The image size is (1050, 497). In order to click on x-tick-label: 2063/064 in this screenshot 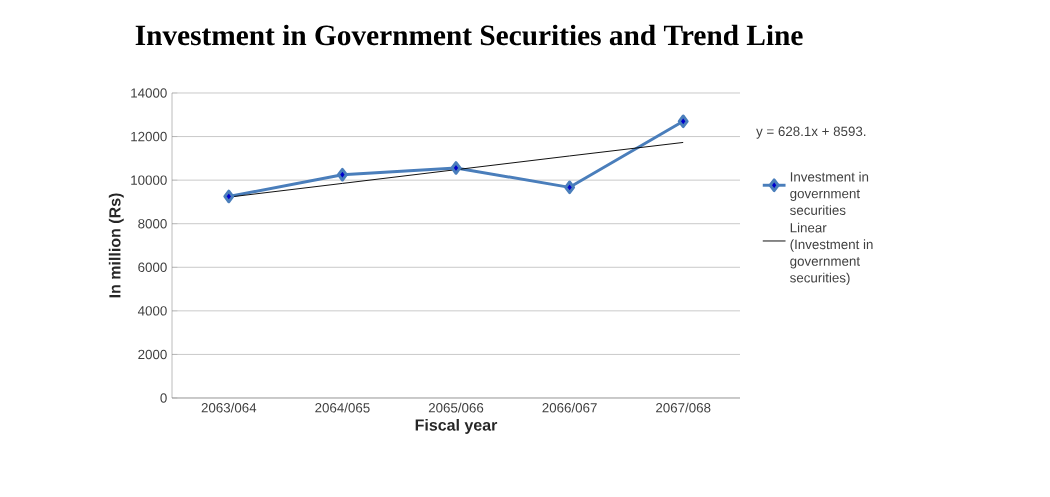, I will do `click(229, 407)`.